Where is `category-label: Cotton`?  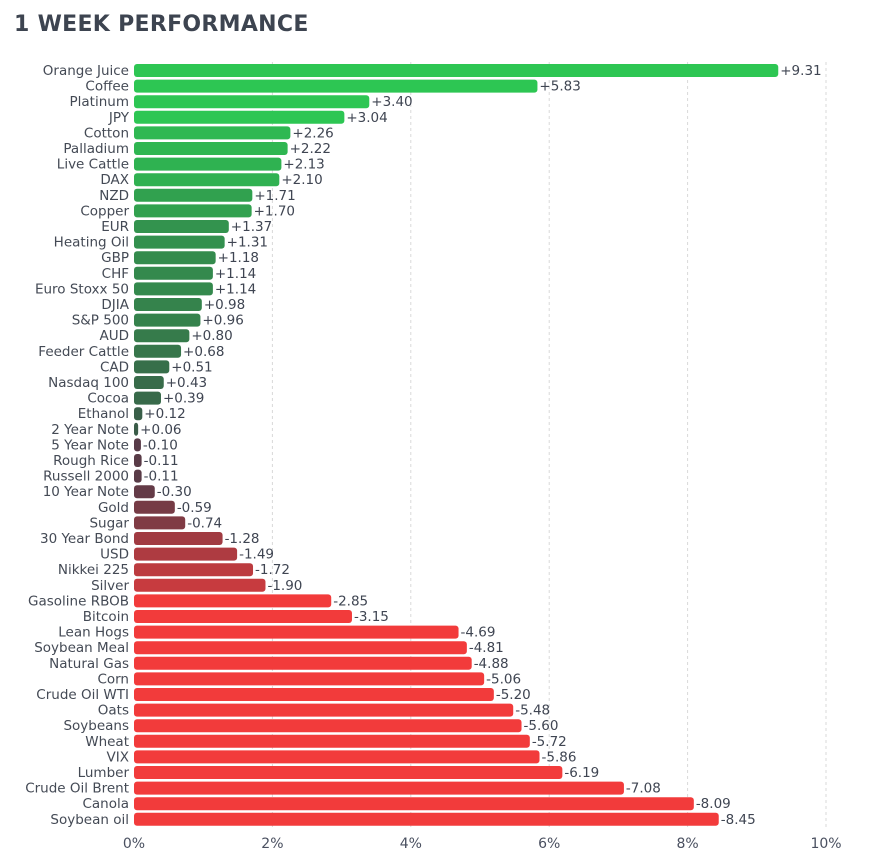
category-label: Cotton is located at coordinates (106, 133).